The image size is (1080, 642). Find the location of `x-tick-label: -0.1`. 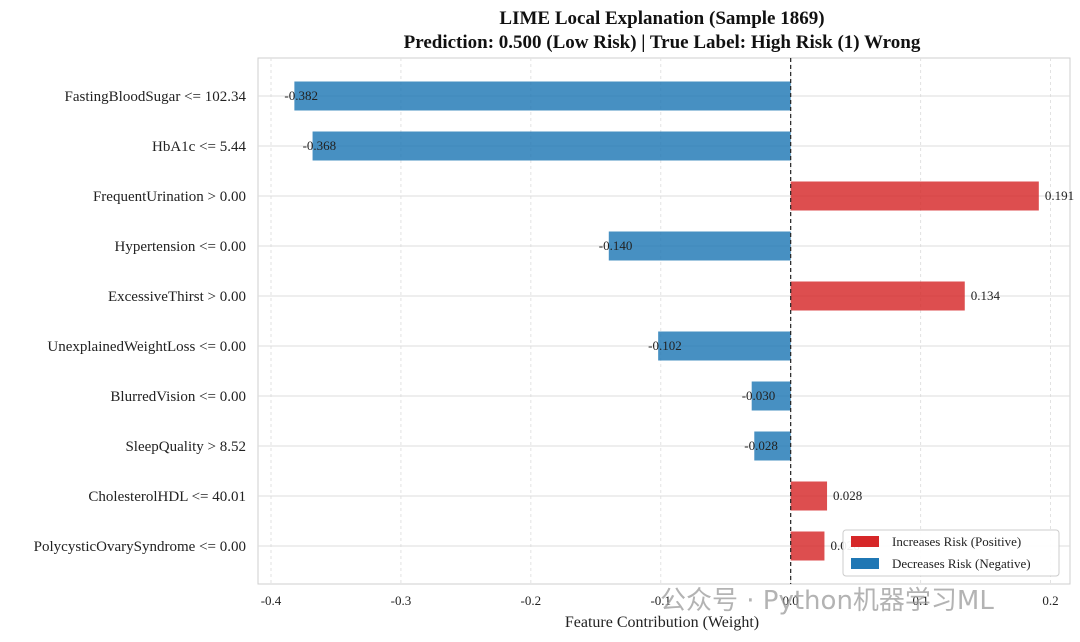

x-tick-label: -0.1 is located at coordinates (660, 600).